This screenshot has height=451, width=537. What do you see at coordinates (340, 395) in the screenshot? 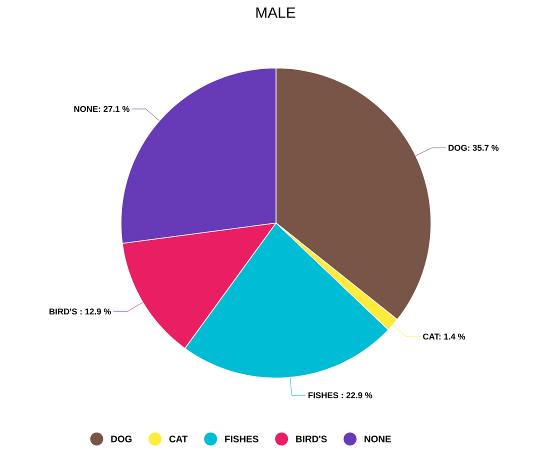
I see `data-label: FISHES : 22.9 %` at bounding box center [340, 395].